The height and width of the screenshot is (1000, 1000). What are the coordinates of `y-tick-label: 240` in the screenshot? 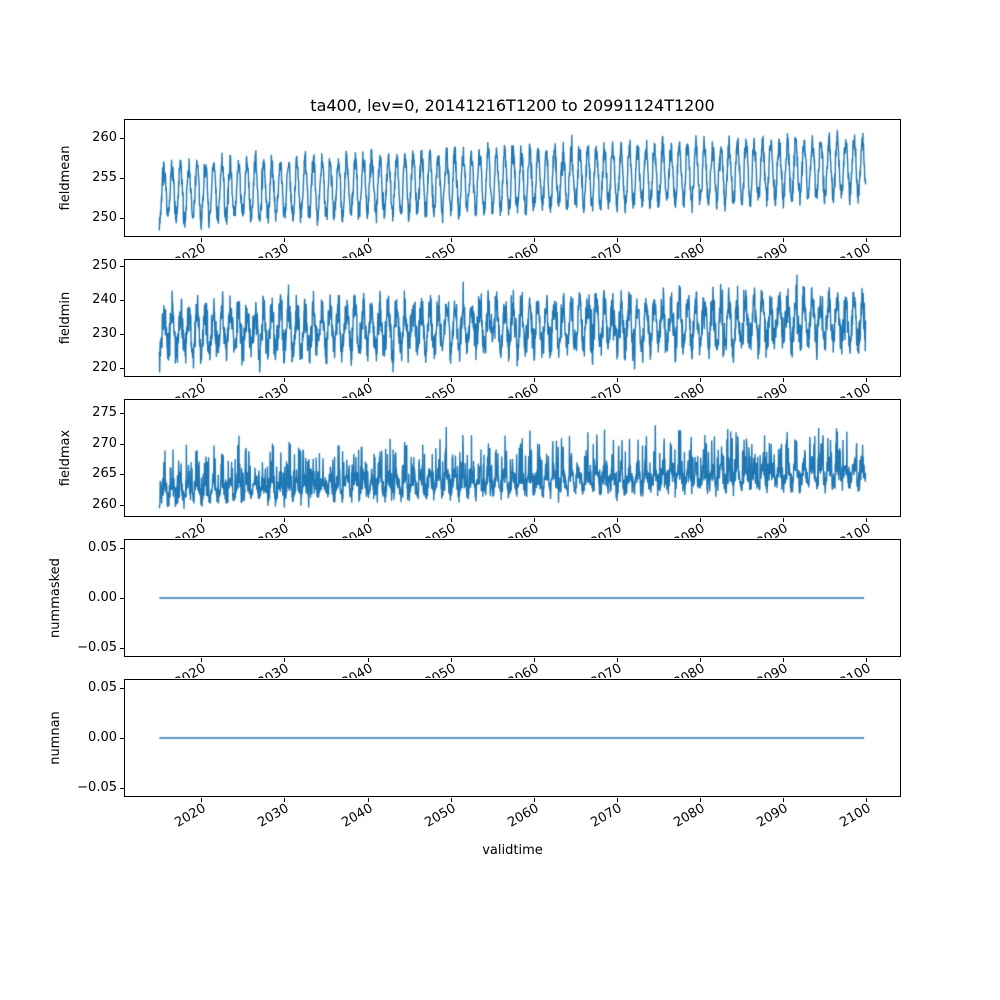 It's located at (104, 300).